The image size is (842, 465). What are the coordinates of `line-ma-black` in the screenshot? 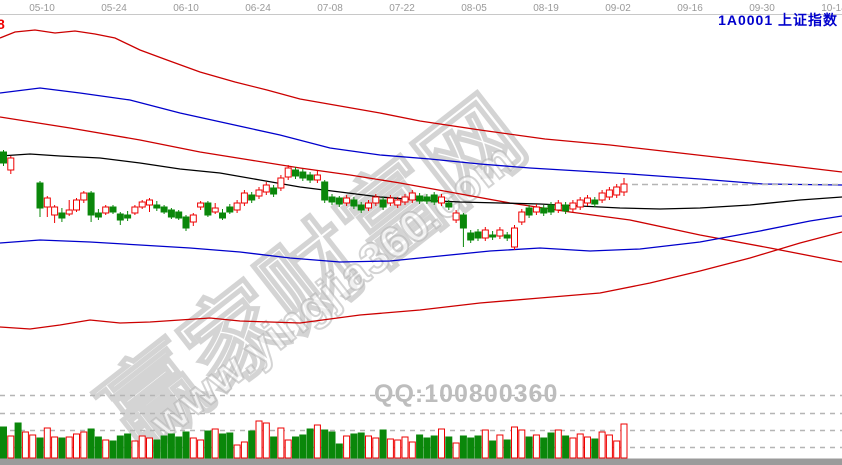 It's located at (421, 181).